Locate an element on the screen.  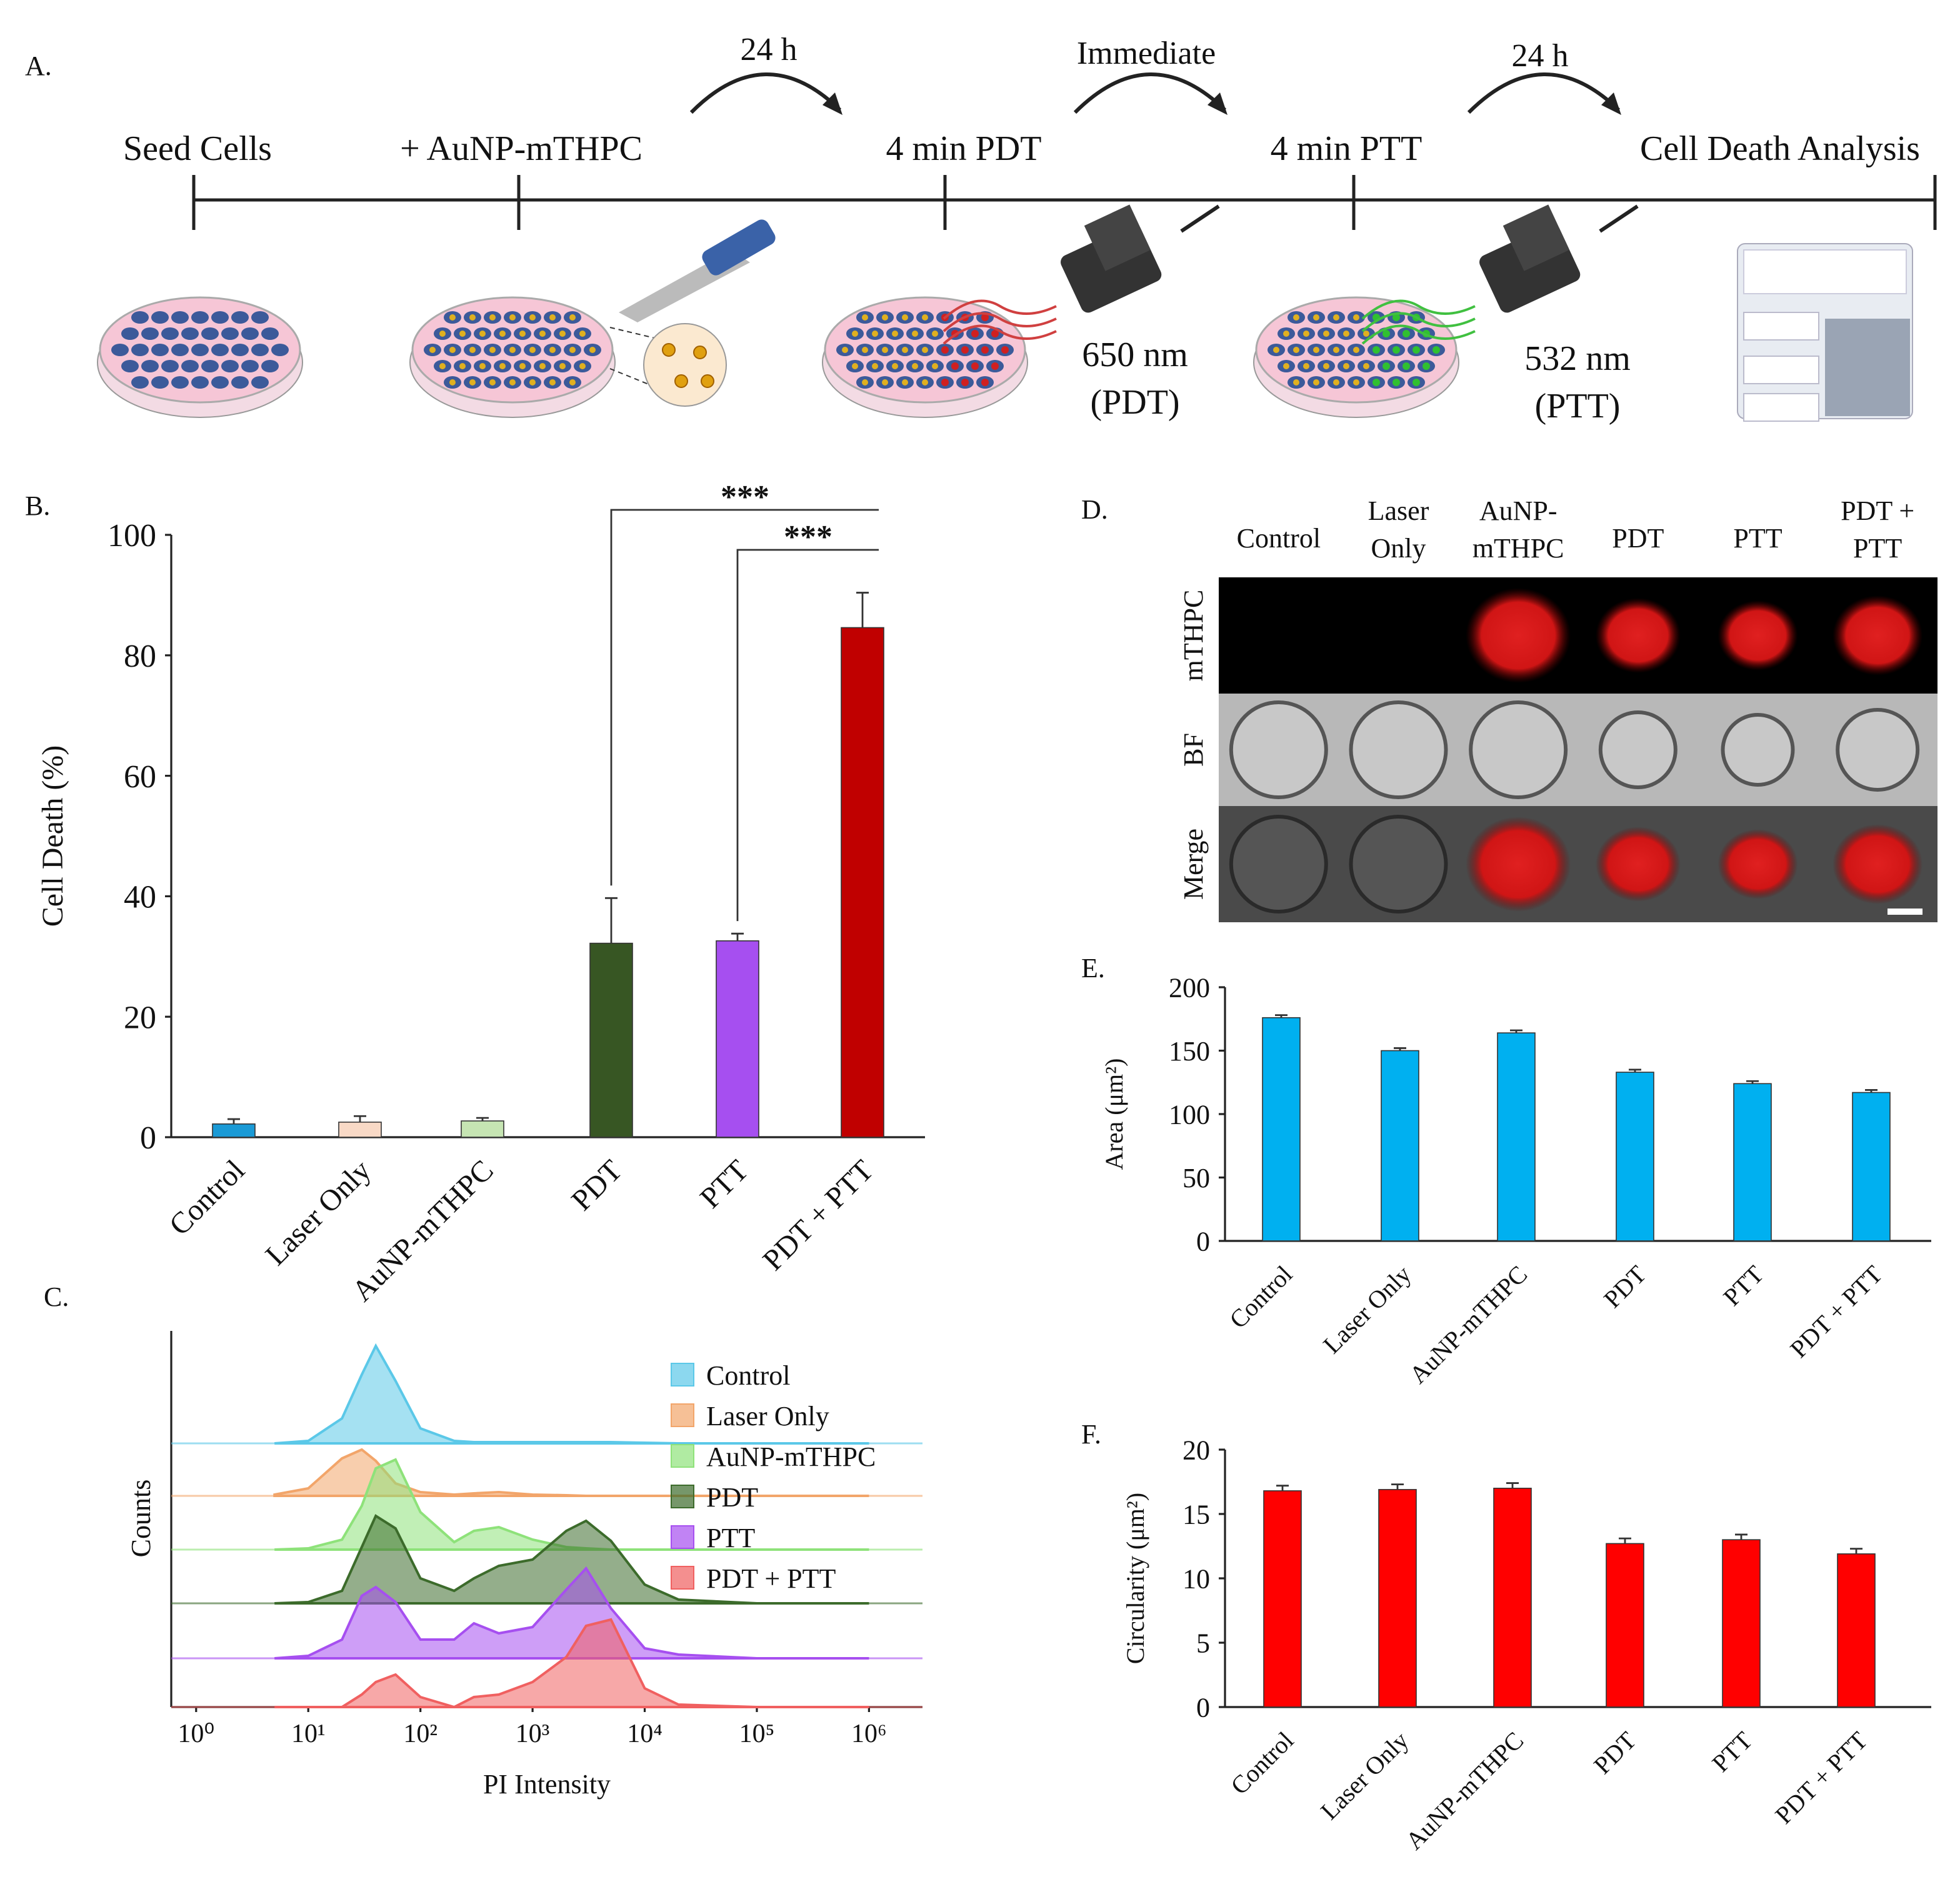
y-tick-label: 100 is located at coordinates (1189, 1114).